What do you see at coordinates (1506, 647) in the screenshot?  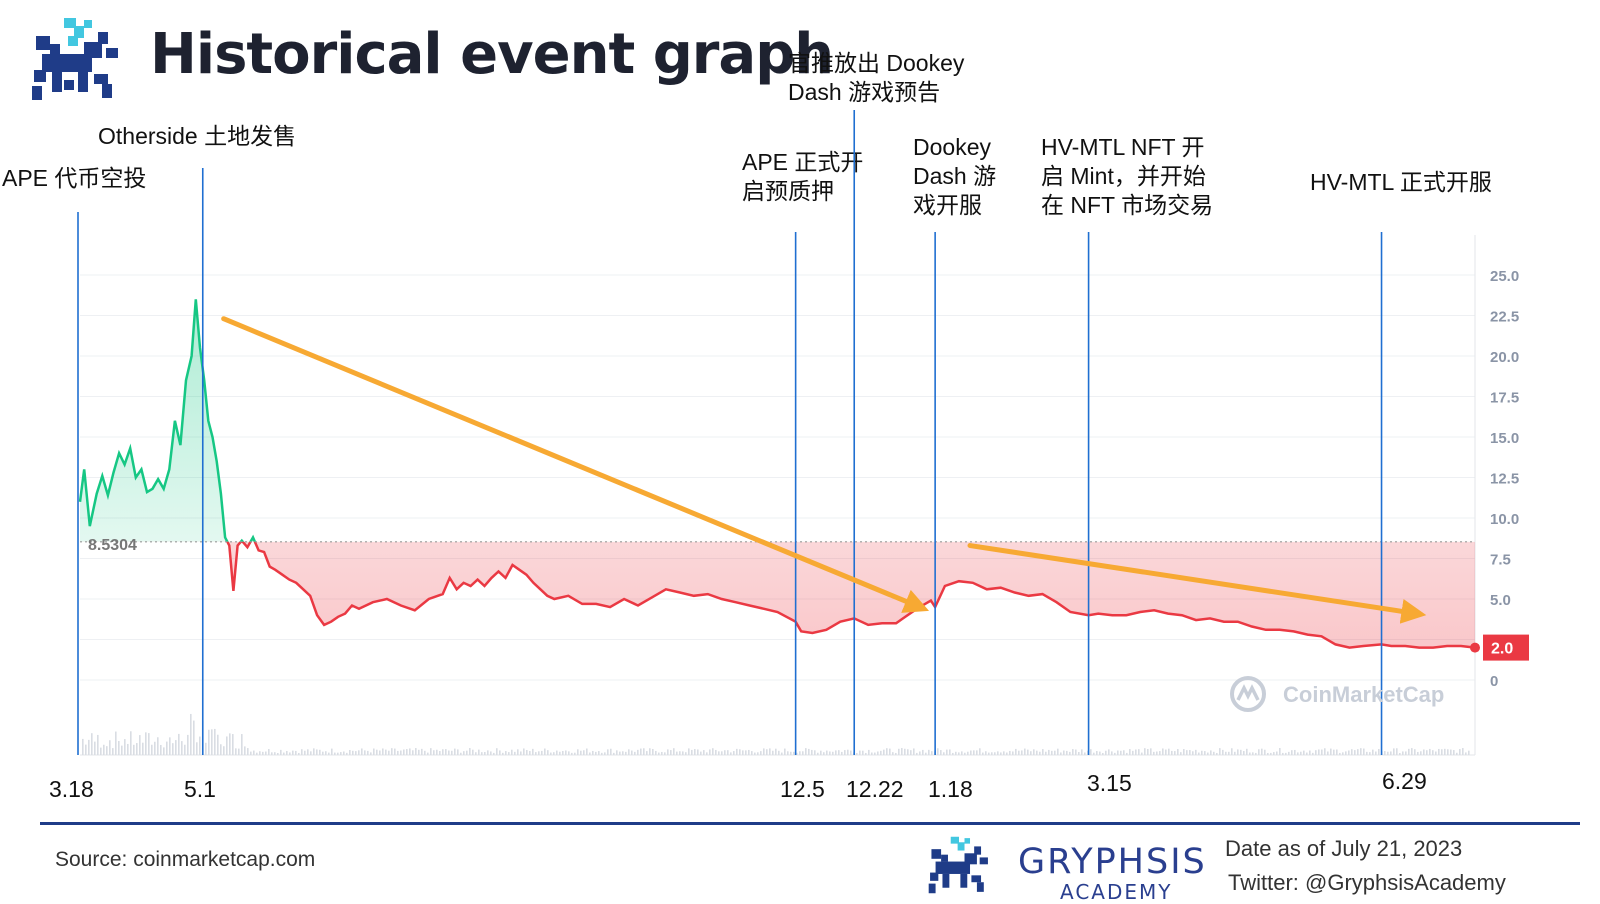 I see `current-price-box` at bounding box center [1506, 647].